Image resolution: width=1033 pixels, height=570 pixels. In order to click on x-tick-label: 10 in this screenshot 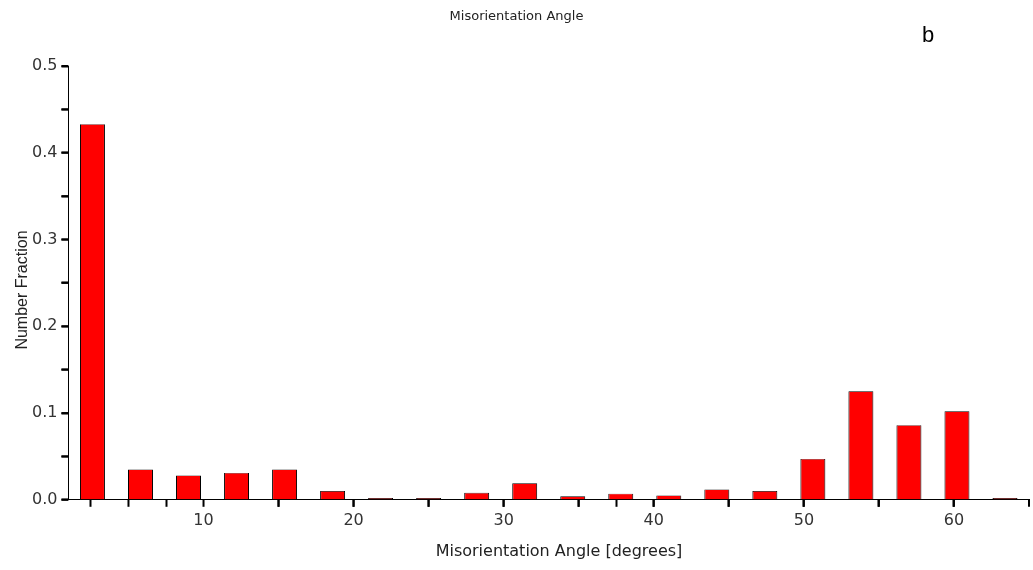, I will do `click(203, 519)`.